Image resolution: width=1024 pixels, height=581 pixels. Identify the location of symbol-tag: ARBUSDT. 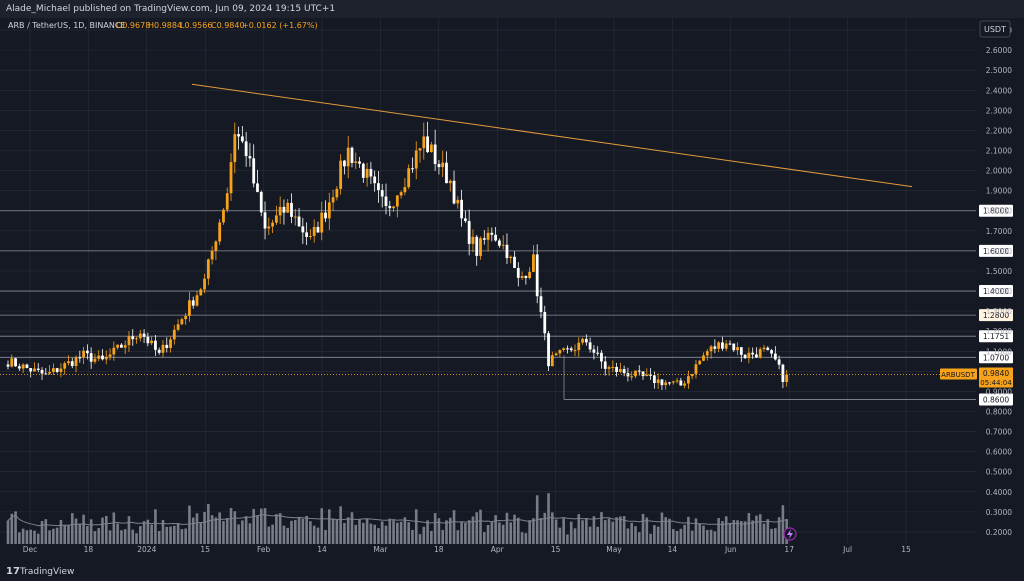
(958, 375).